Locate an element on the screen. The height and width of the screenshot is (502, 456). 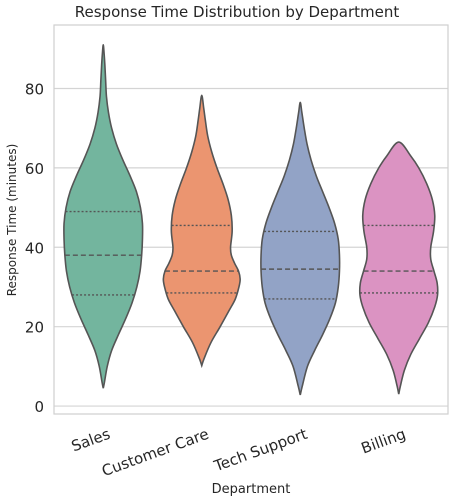
y-tick-label-0: 0 is located at coordinates (39, 407).